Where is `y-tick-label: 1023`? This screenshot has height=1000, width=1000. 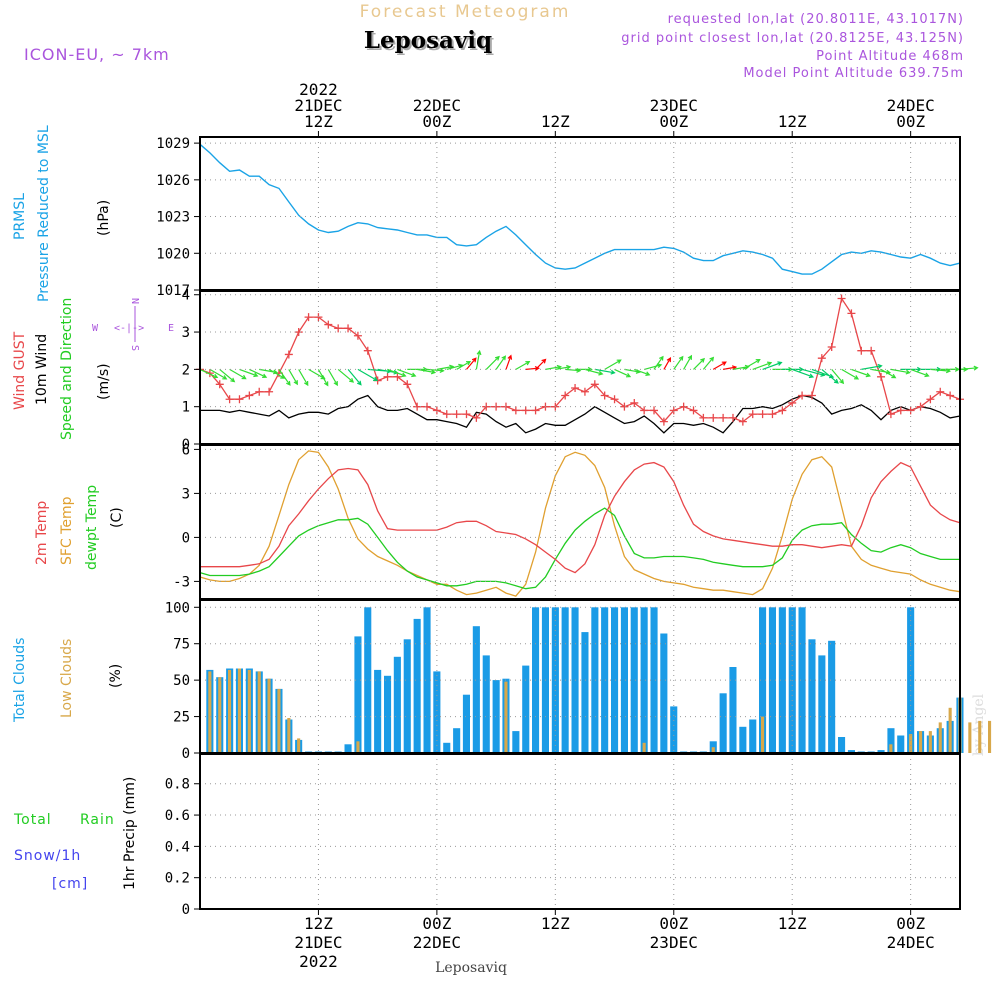 y-tick-label: 1023 is located at coordinates (173, 218).